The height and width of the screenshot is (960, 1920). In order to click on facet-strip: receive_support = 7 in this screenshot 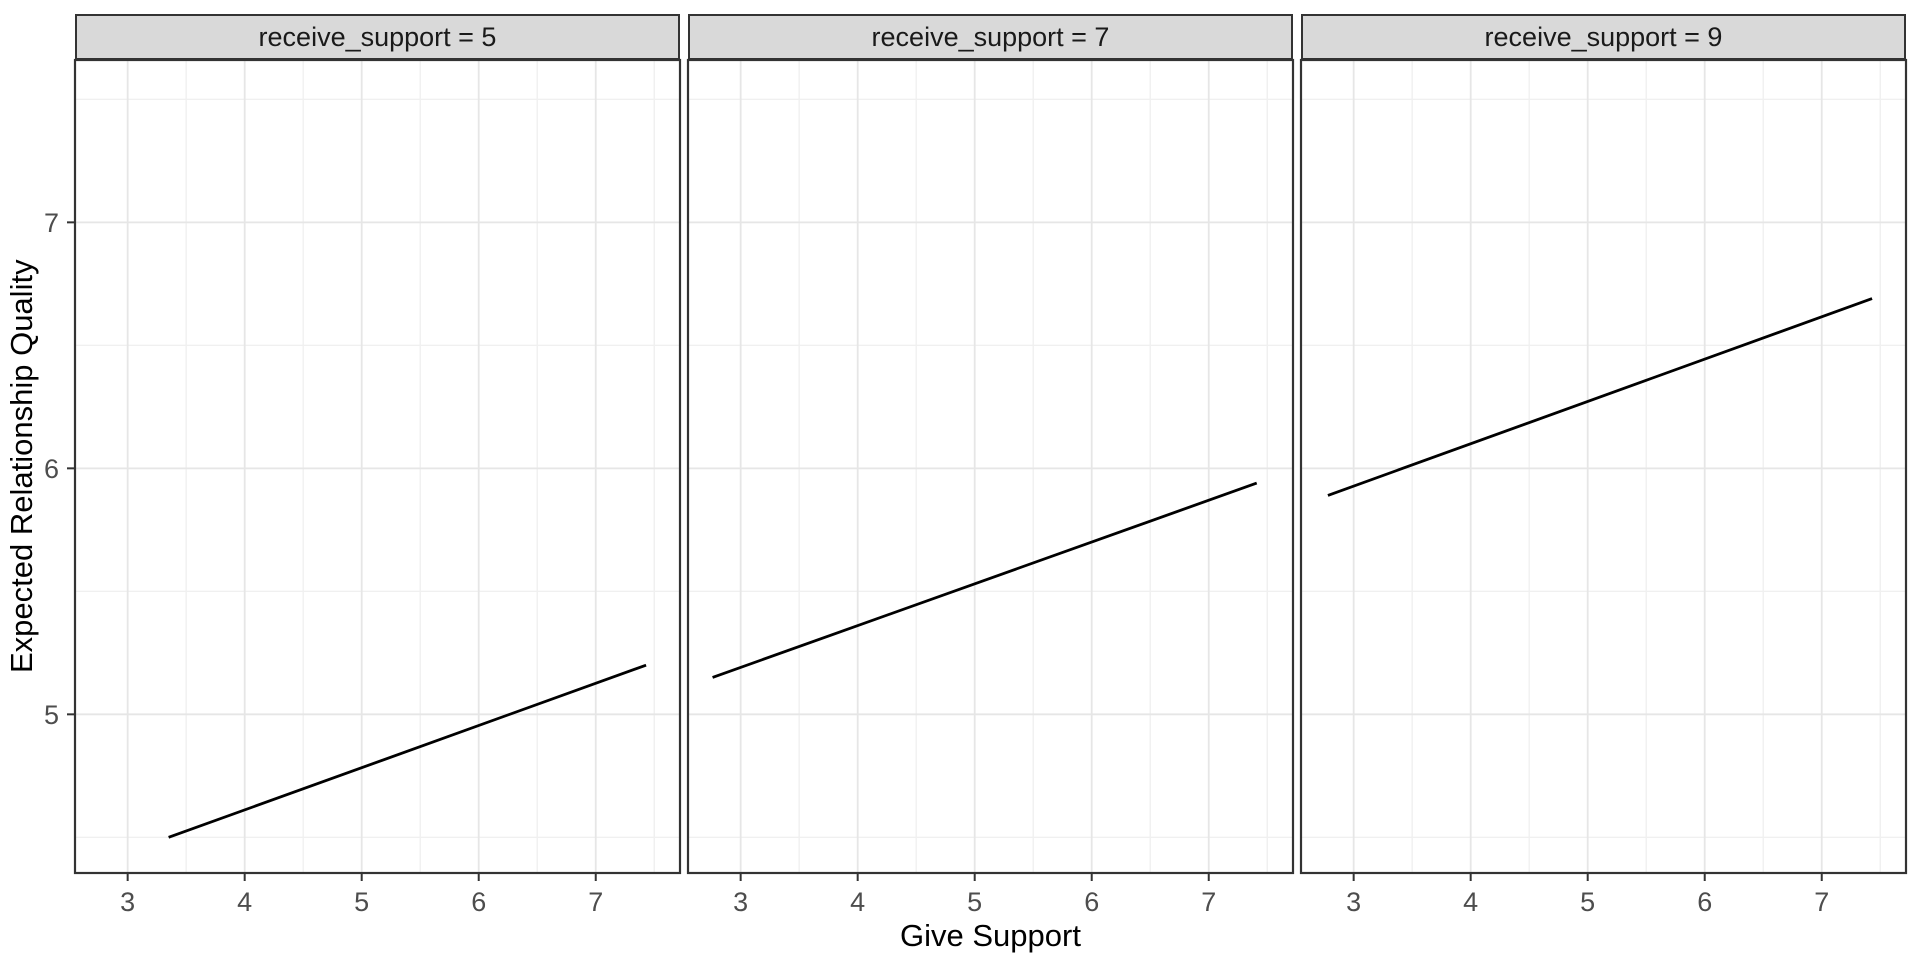, I will do `click(990, 37)`.